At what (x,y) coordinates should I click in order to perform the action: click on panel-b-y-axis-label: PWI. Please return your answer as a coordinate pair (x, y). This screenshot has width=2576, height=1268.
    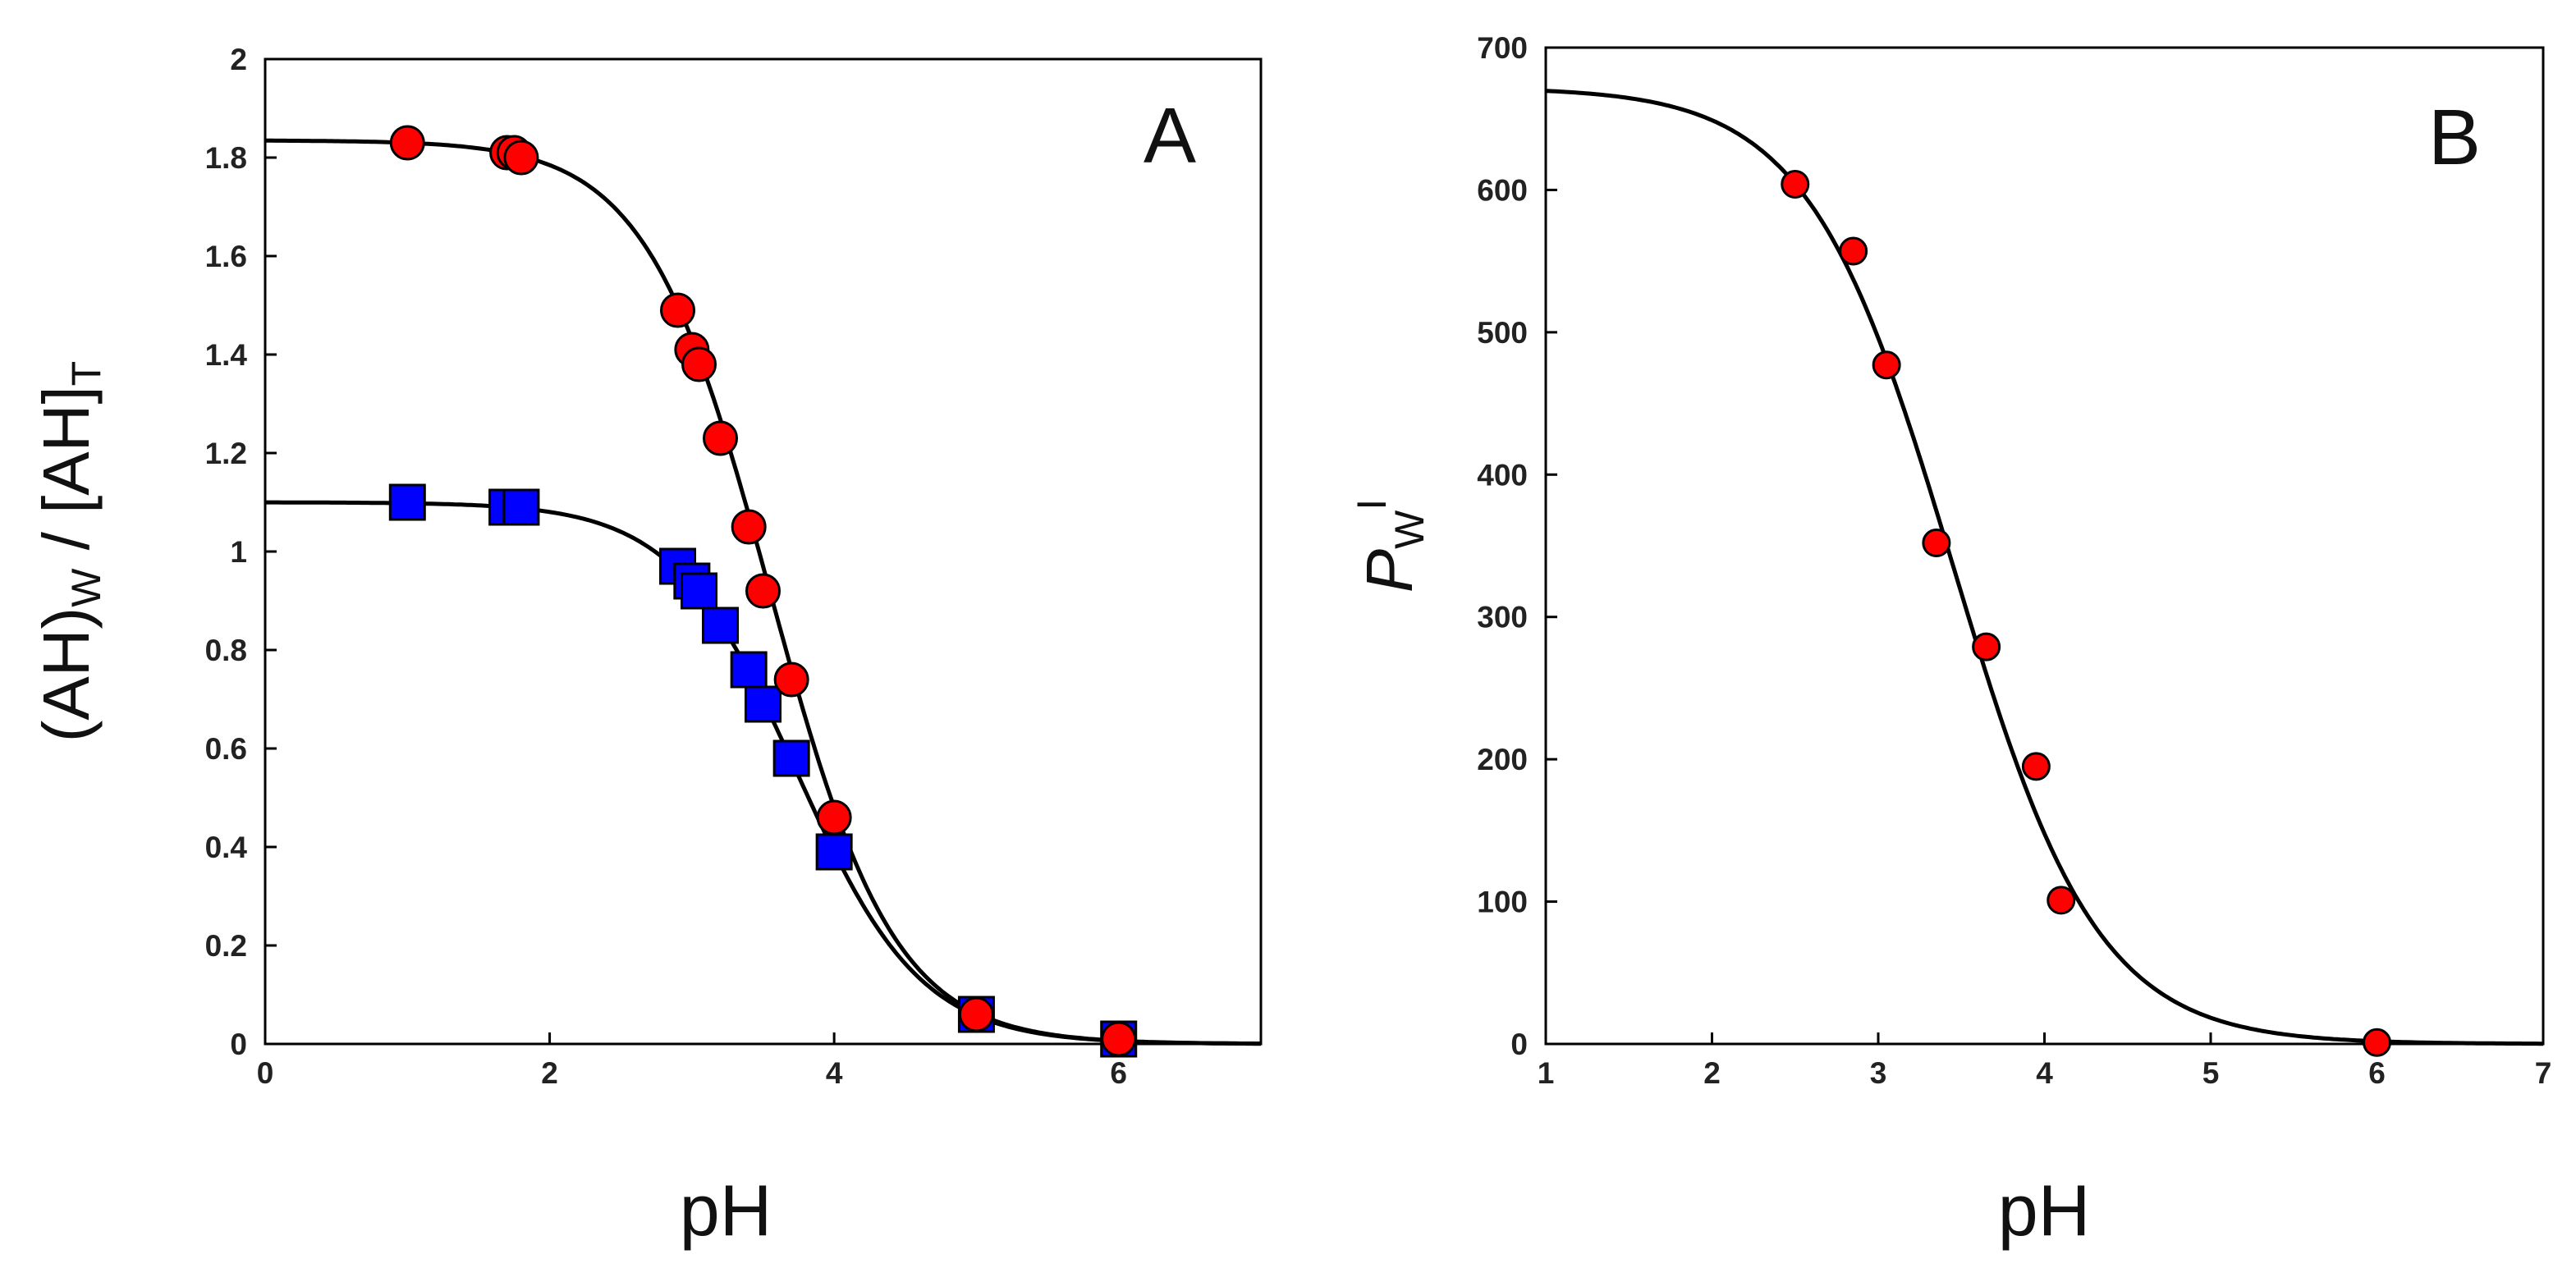
    Looking at the image, I should click on (1391, 546).